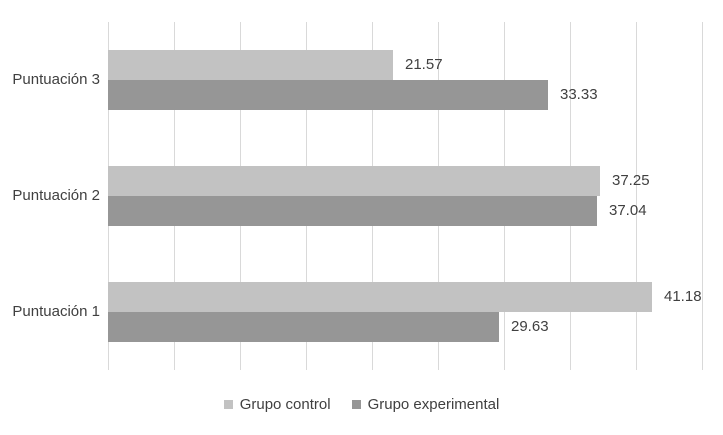 The width and height of the screenshot is (723, 435). I want to click on legend-item: Grupo experimental, so click(425, 404).